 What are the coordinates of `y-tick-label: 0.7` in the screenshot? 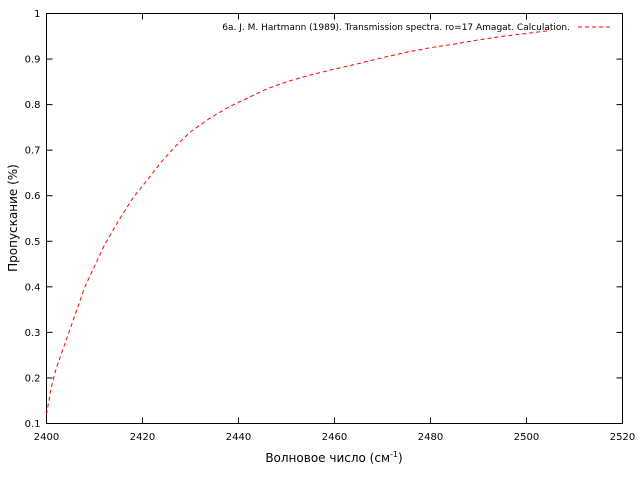 It's located at (33, 151).